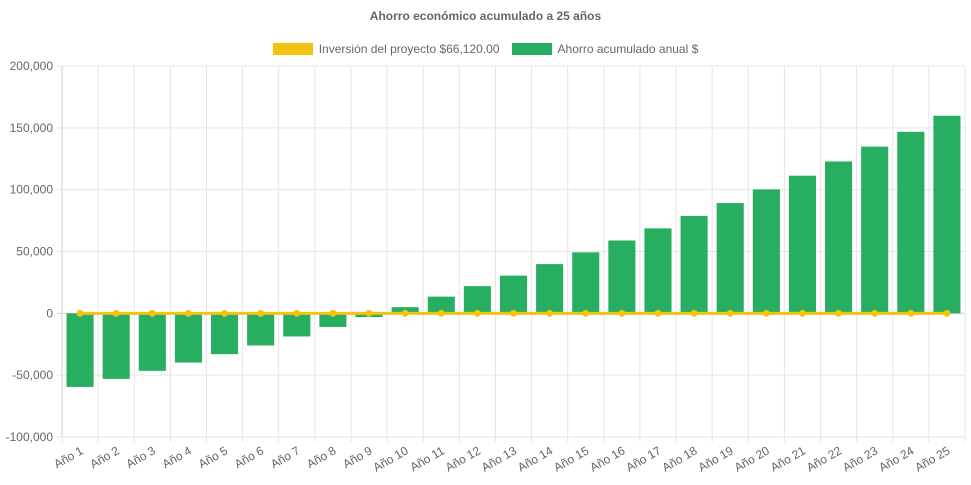 This screenshot has height=485, width=971. I want to click on x-tick-label: Año 22, so click(824, 458).